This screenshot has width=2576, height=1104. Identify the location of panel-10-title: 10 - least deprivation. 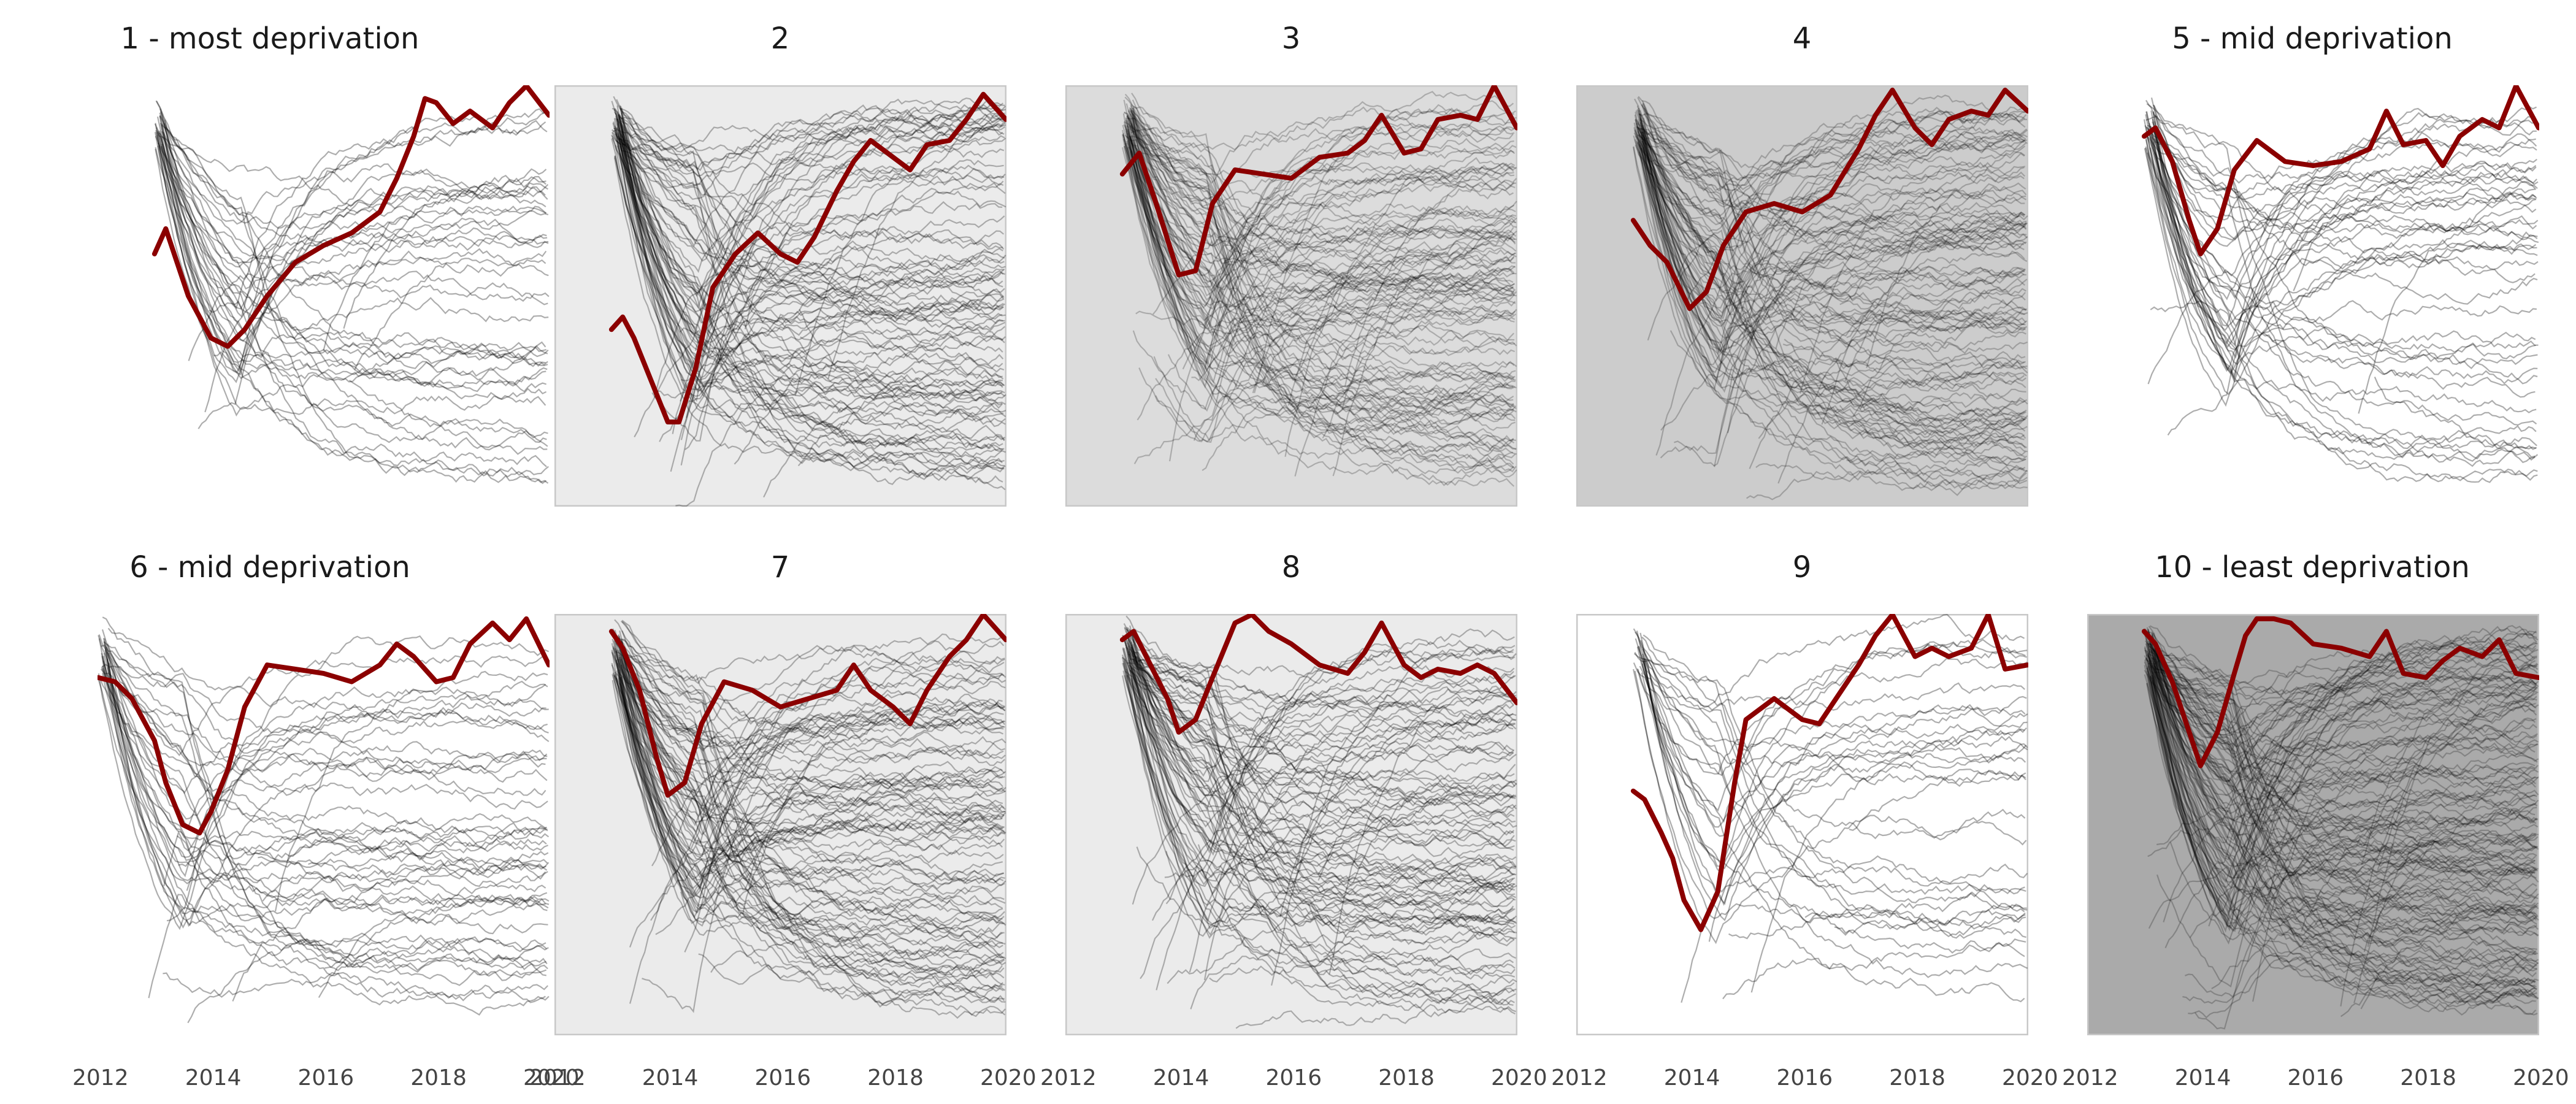
(2312, 567).